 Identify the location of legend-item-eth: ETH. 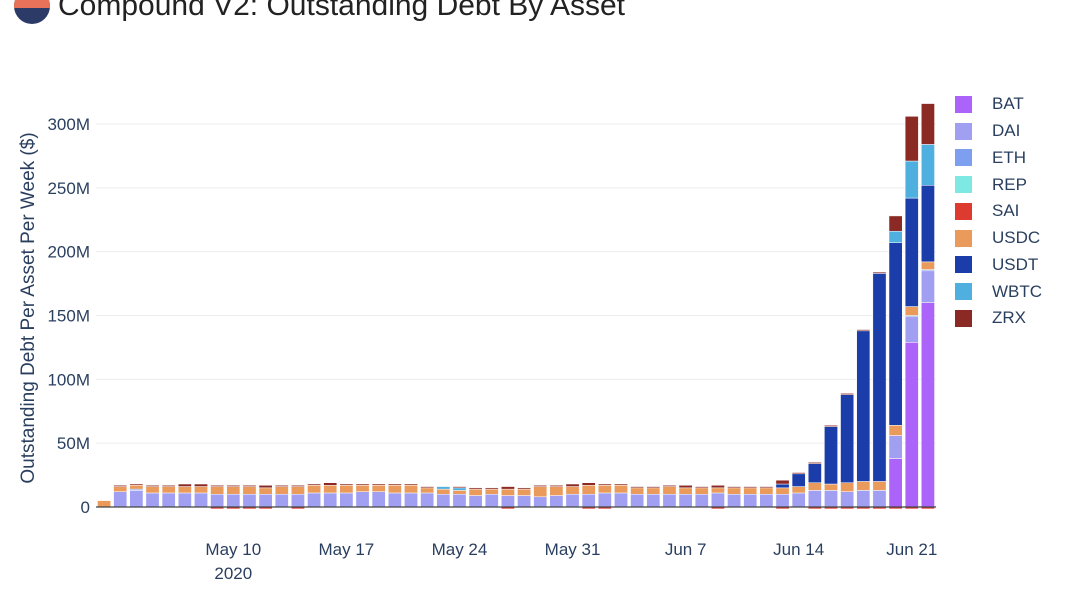
(998, 158).